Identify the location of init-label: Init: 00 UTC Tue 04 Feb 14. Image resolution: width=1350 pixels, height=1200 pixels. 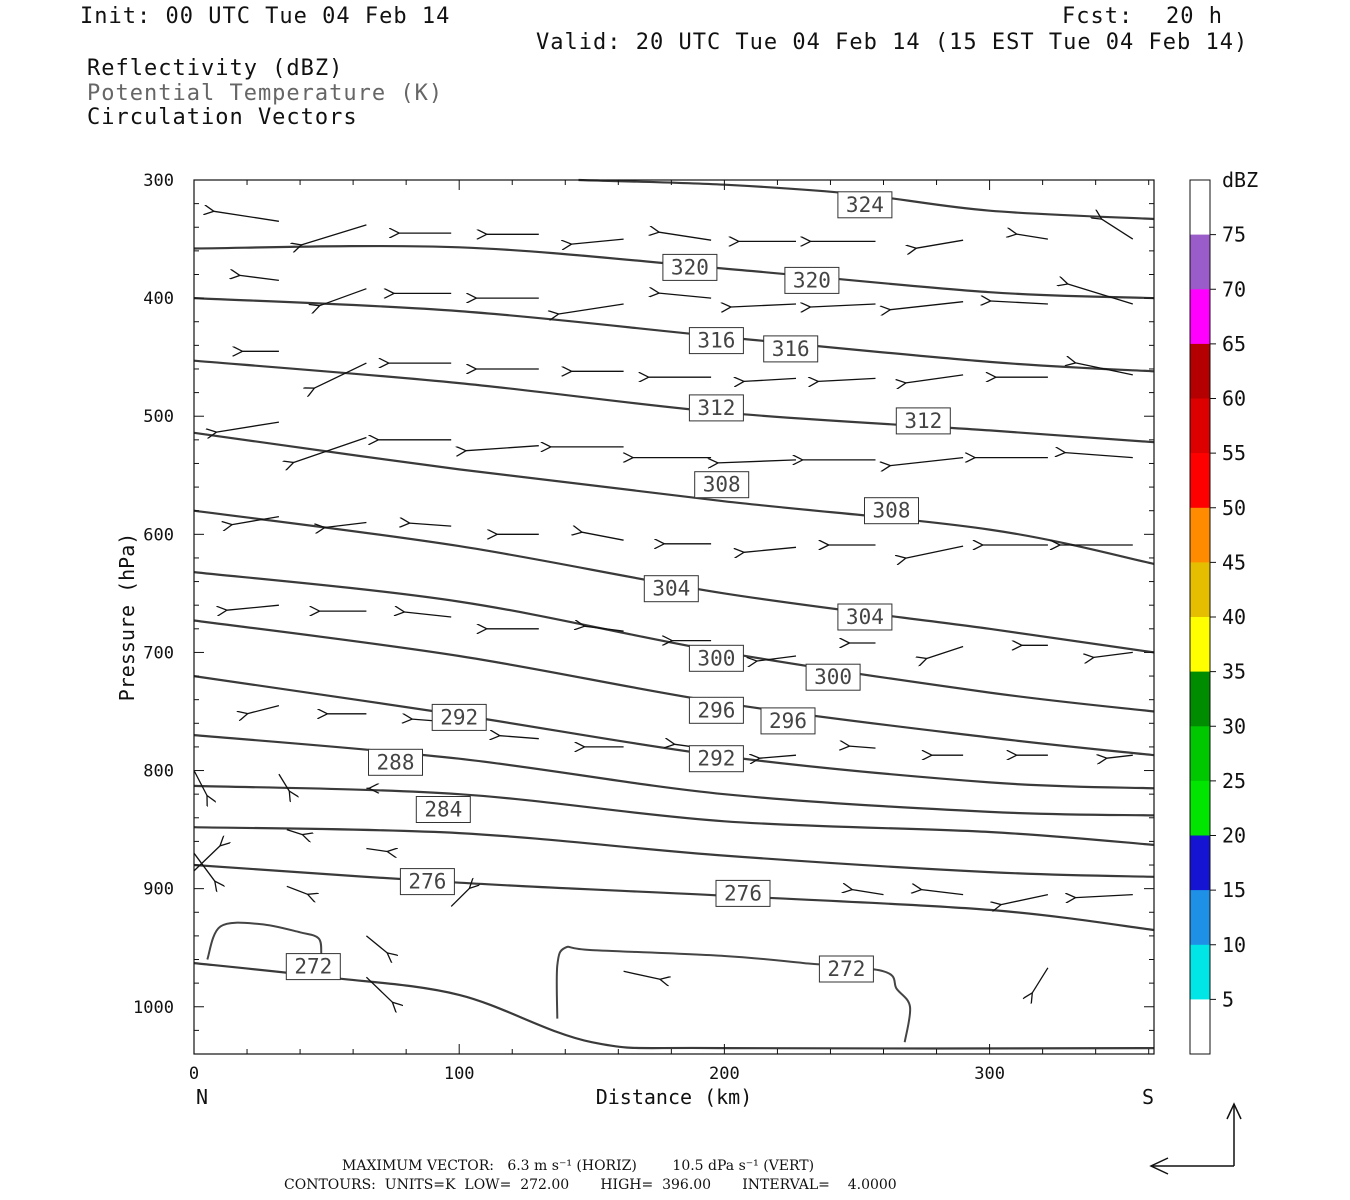
(265, 16).